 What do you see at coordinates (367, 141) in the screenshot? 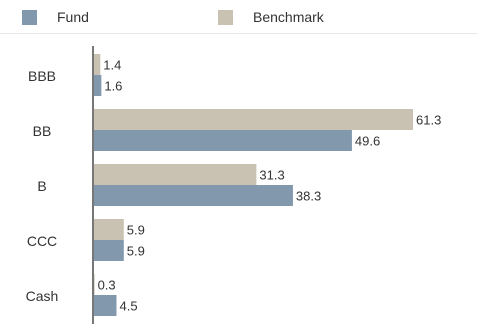
I see `data-label-fund-bb: 49.6` at bounding box center [367, 141].